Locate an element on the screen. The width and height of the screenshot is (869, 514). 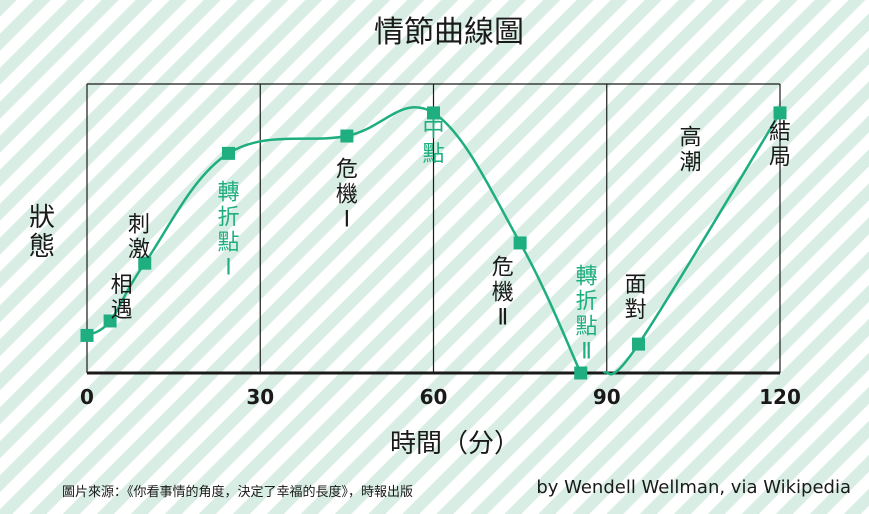
annotation-char: 刺 is located at coordinates (139, 224).